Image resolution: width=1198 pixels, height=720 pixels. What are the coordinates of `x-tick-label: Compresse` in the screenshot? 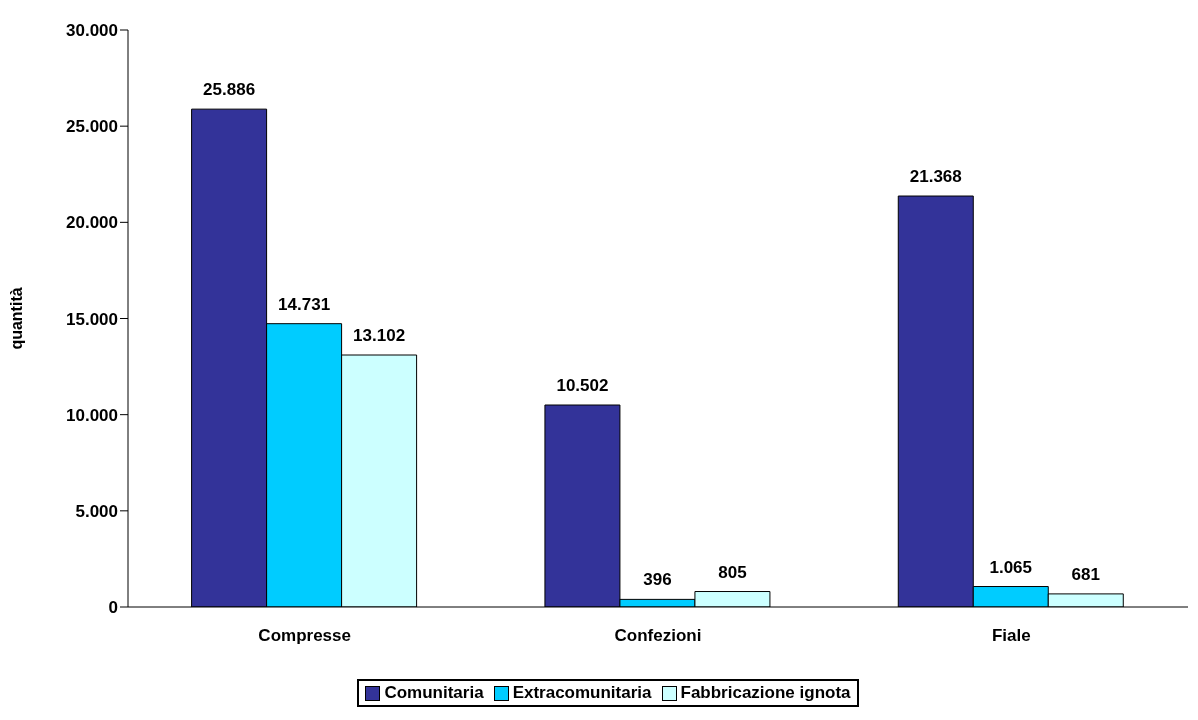 It's located at (304, 636).